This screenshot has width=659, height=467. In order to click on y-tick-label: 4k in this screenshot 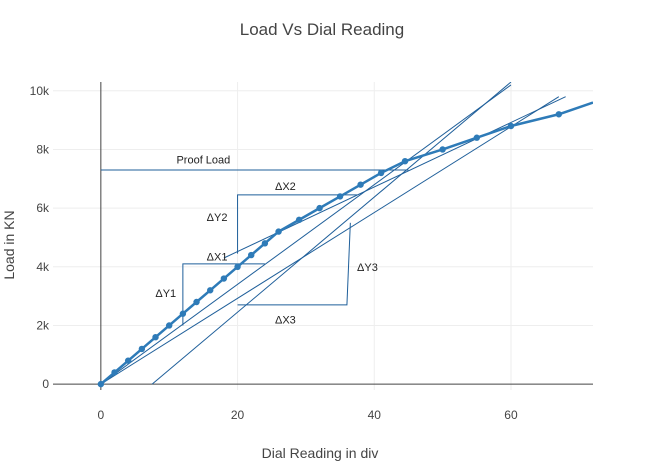, I will do `click(43, 267)`.